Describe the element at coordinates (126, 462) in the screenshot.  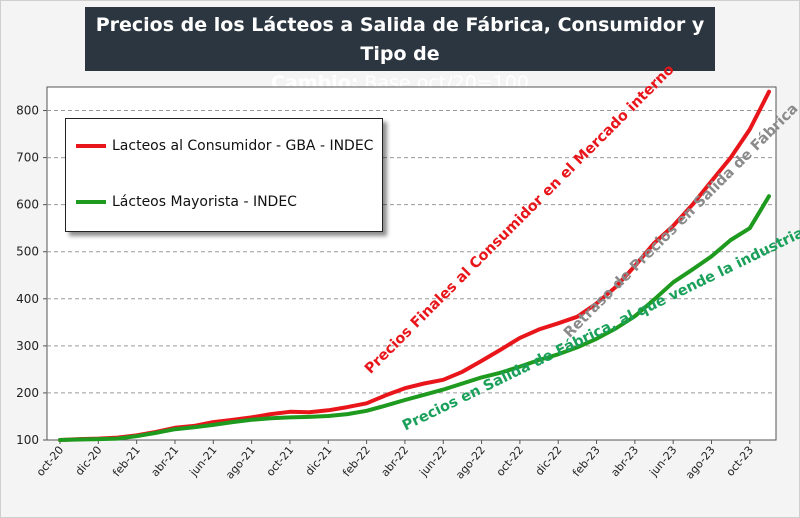
I see `x-tick-label: feb-21` at that location.